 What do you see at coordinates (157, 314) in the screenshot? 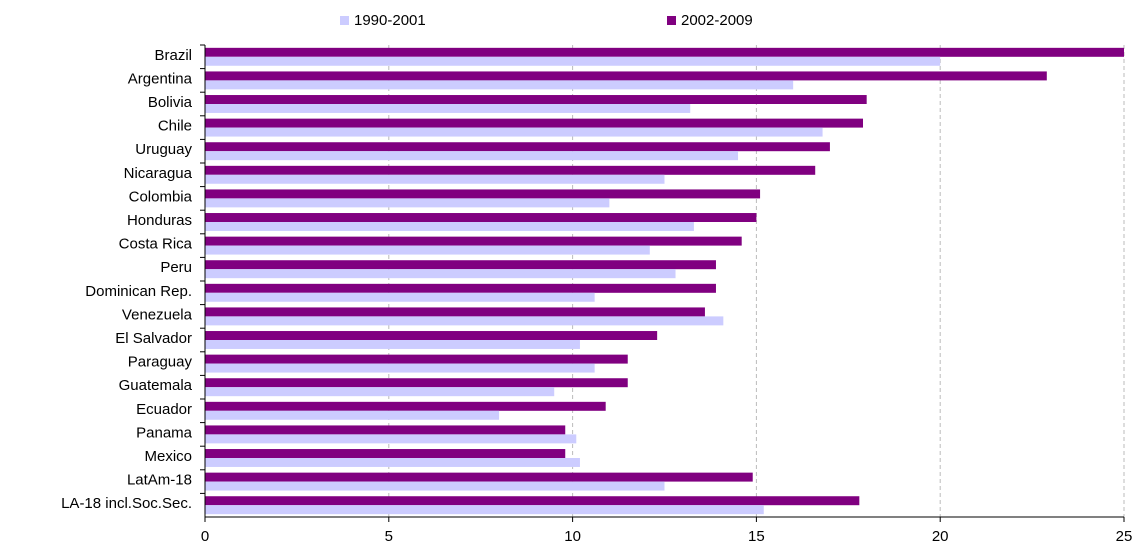
I see `y-tick-label: Venezuela` at bounding box center [157, 314].